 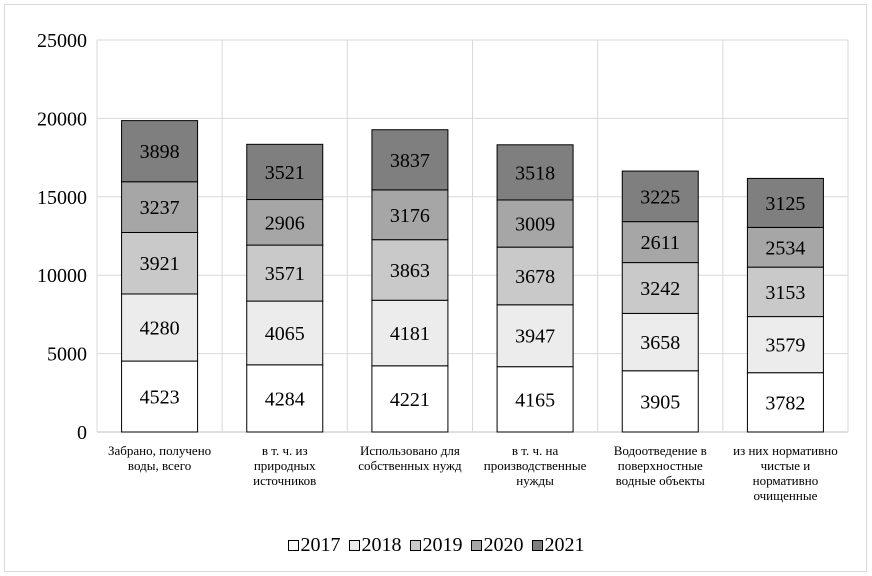 I want to click on x-tick-label: нормативно, so click(x=786, y=480).